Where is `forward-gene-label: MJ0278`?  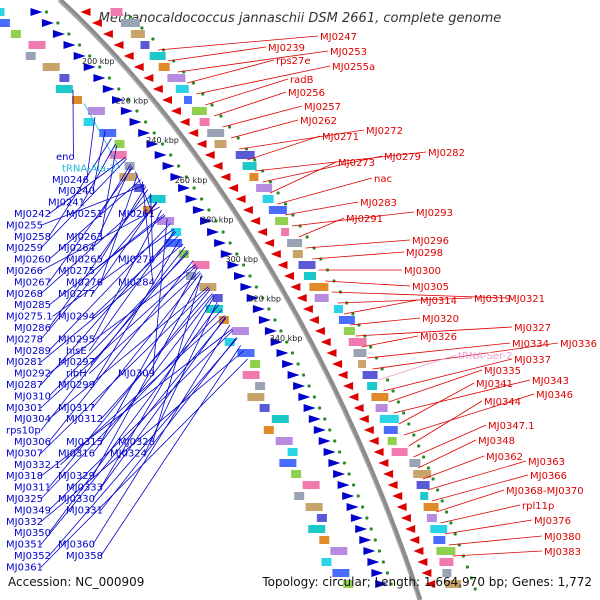 forward-gene-label: MJ0278 is located at coordinates (24, 339).